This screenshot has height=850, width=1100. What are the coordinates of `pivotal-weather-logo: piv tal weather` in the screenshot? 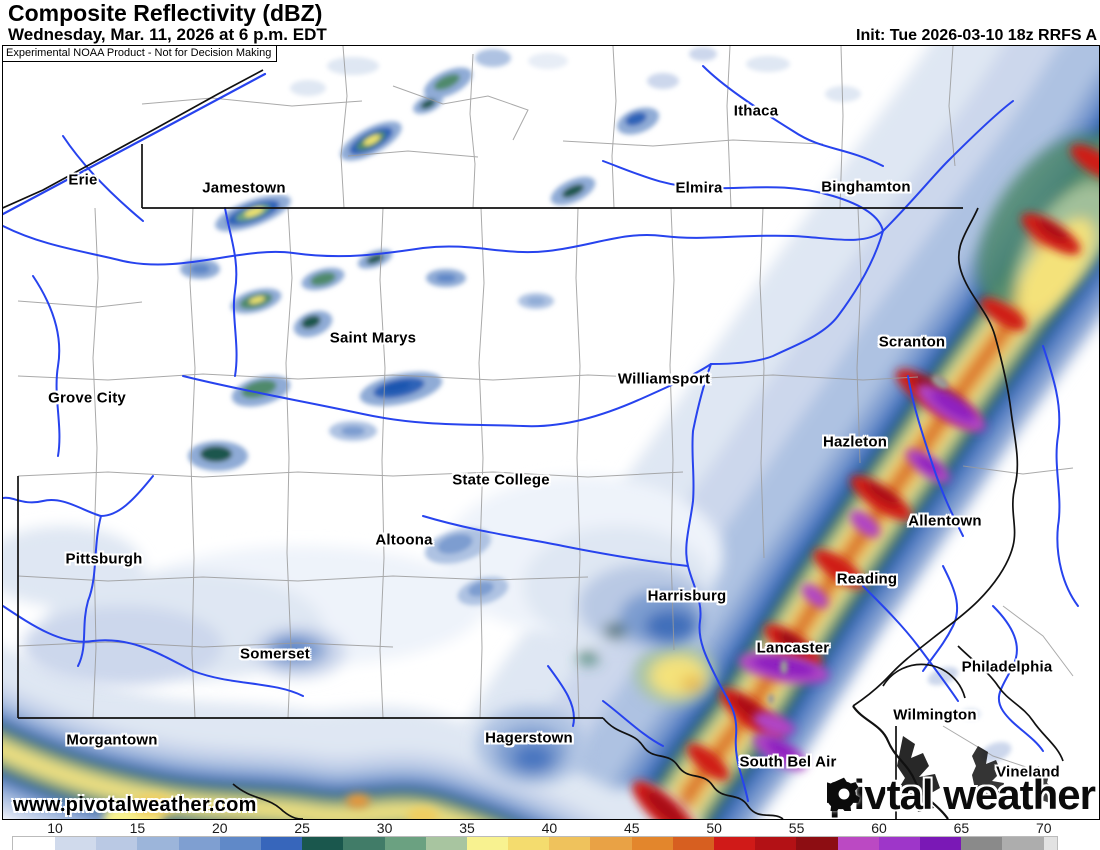 It's located at (961, 795).